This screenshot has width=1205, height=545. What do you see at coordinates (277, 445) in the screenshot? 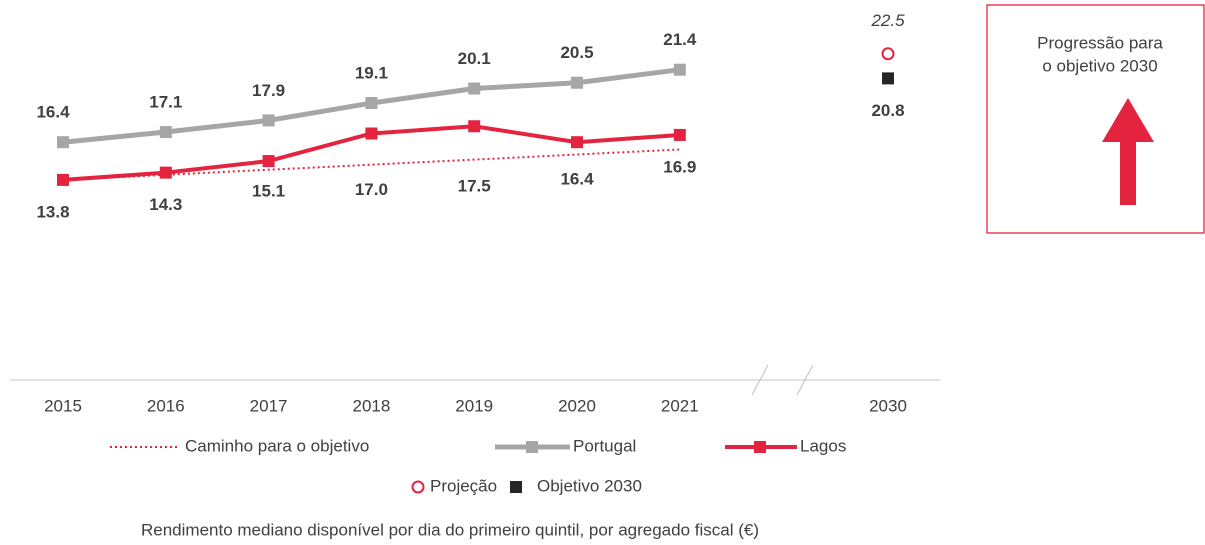
I see `legend-label: Caminho para o objetivo` at bounding box center [277, 445].